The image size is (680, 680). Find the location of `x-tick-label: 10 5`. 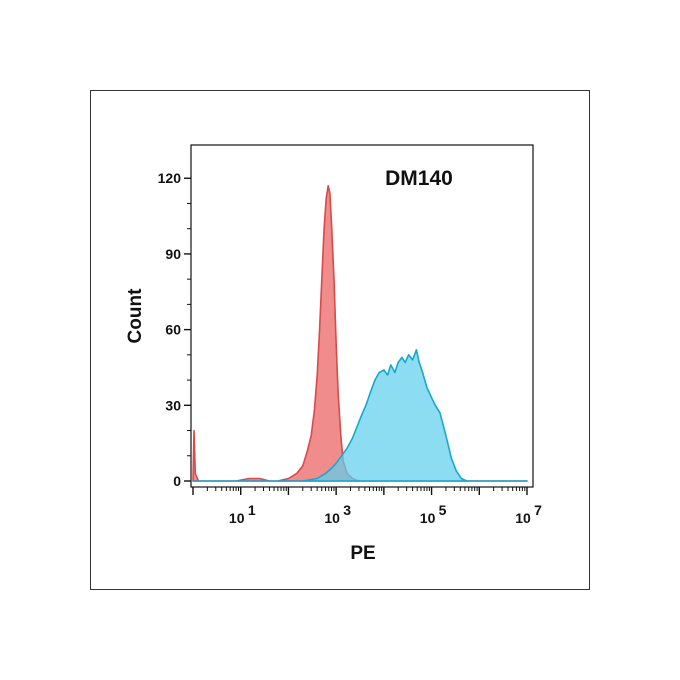

x-tick-label: 10 5 is located at coordinates (433, 514).